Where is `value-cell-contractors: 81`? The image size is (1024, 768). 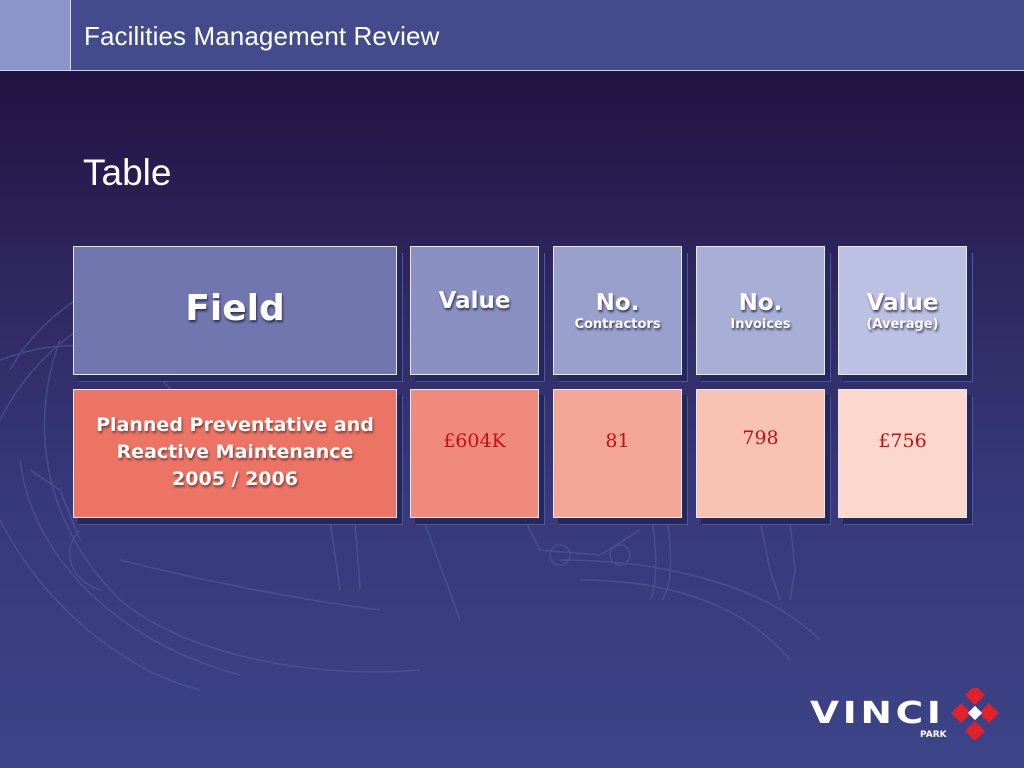
value-cell-contractors: 81 is located at coordinates (617, 453).